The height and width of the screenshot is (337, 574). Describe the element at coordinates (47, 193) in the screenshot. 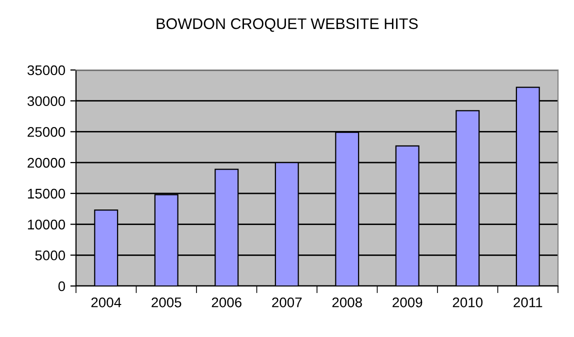

I see `y-tick-label: 15000` at that location.